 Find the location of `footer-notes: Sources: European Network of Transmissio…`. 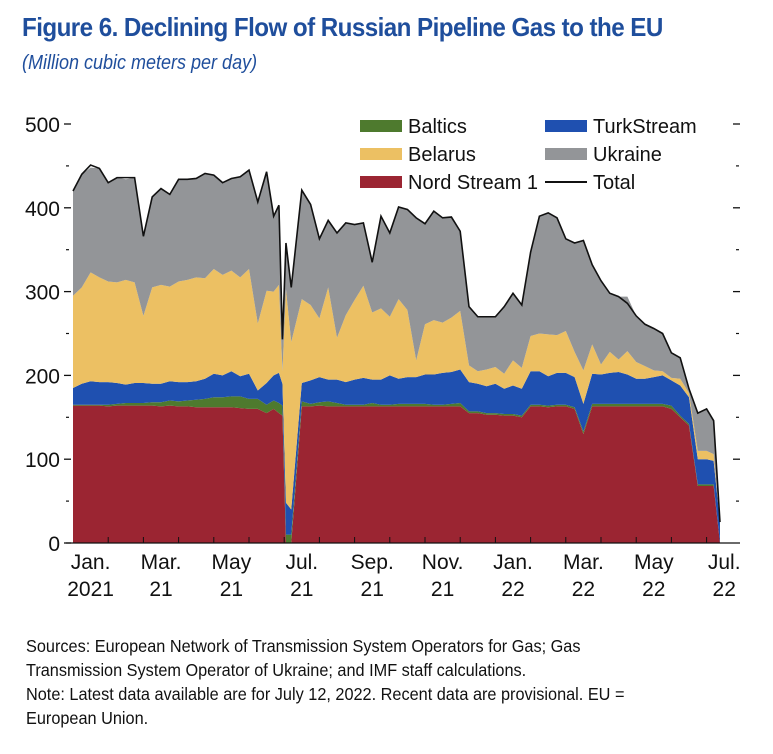

footer-notes: Sources: European Network of Transmissio… is located at coordinates (370, 682).